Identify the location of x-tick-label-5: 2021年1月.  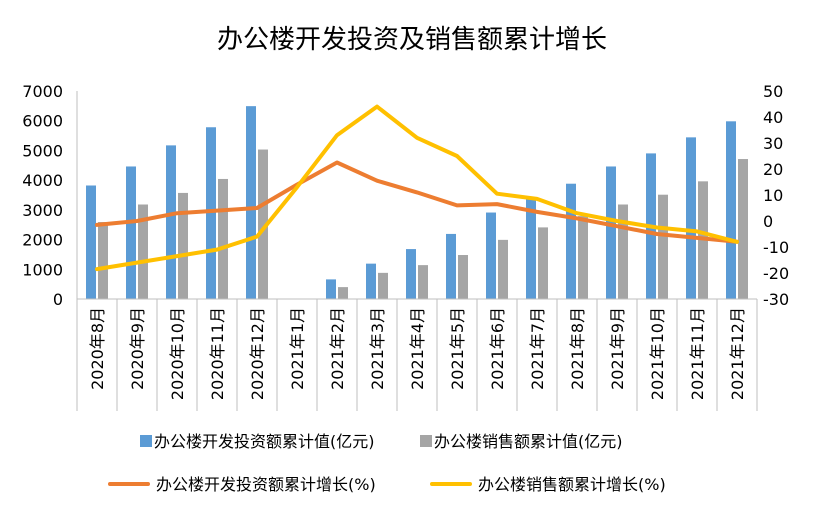
(297, 348).